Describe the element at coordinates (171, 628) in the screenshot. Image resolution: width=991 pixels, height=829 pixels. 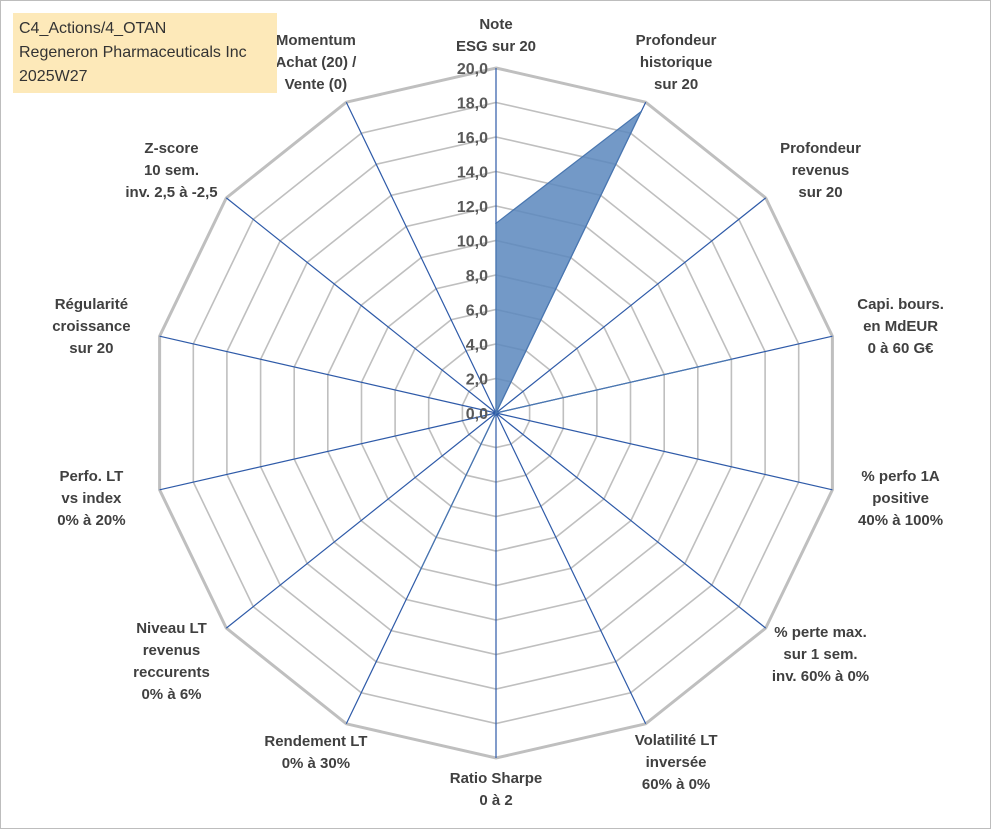
I see `axis-label-9-line-0: Niveau LT` at that location.